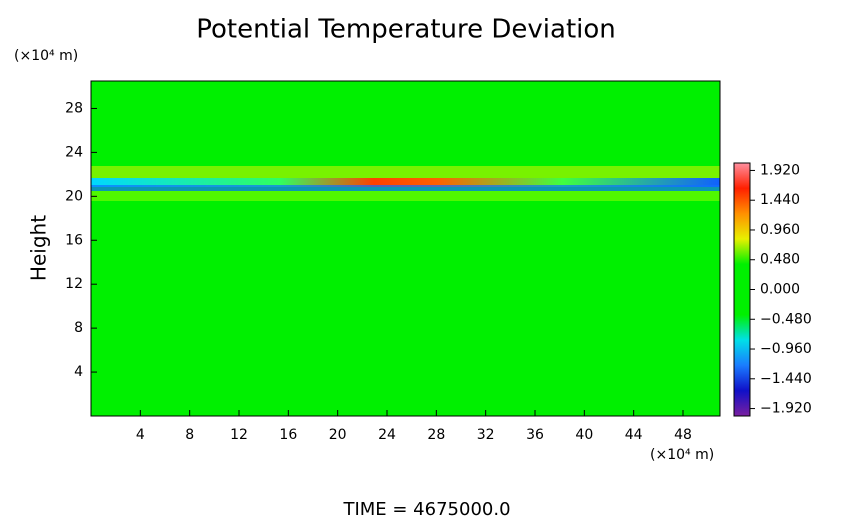 Image resolution: width=854 pixels, height=519 pixels. What do you see at coordinates (486, 435) in the screenshot?
I see `x-tick-label: 32` at bounding box center [486, 435].